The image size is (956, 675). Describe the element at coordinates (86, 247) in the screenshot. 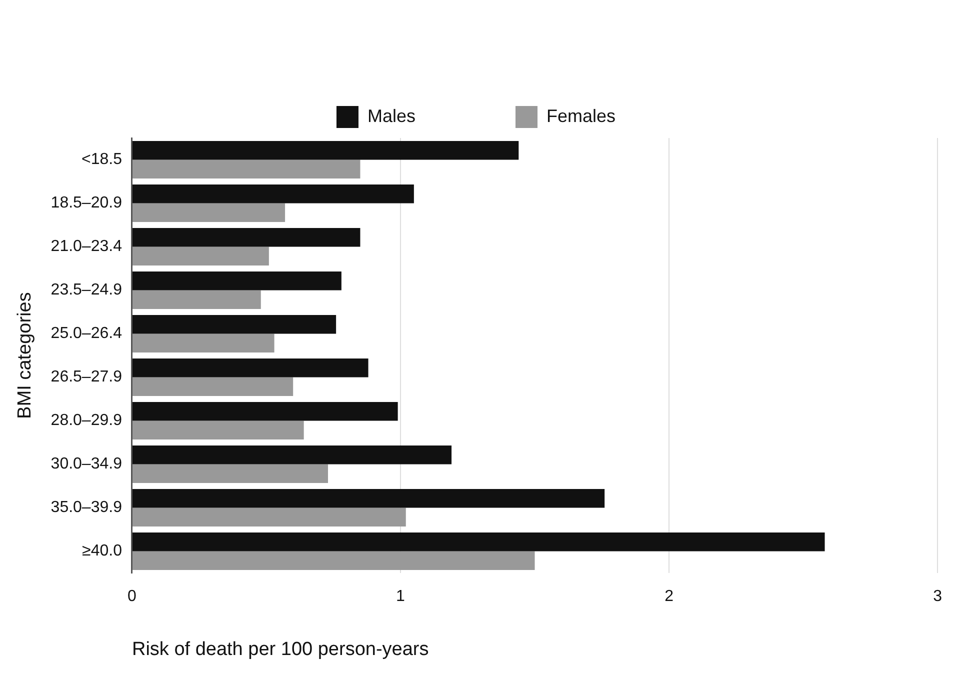

I see `y-tick-label: 21.0–23.4` at that location.